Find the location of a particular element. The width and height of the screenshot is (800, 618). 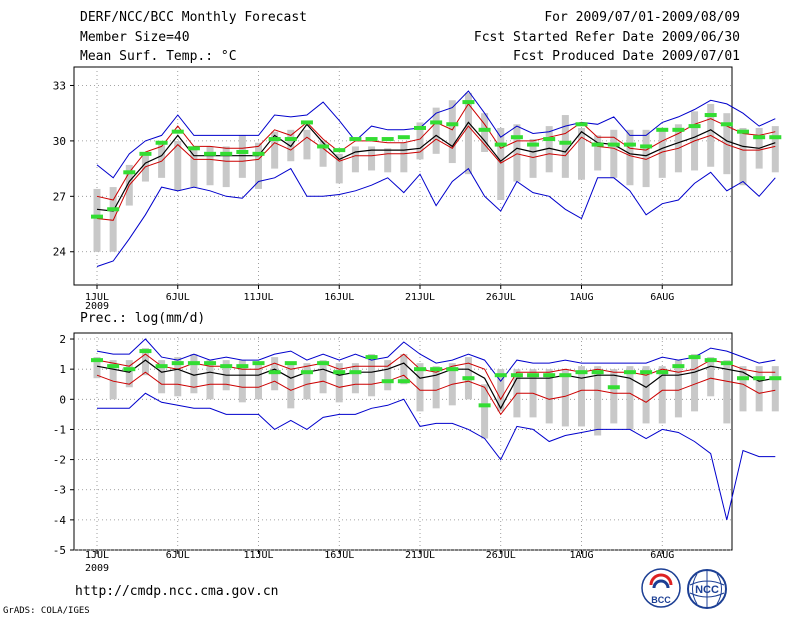

header-start-date: Fcst Started Refer Date 2009/06/30 is located at coordinates (606, 37).